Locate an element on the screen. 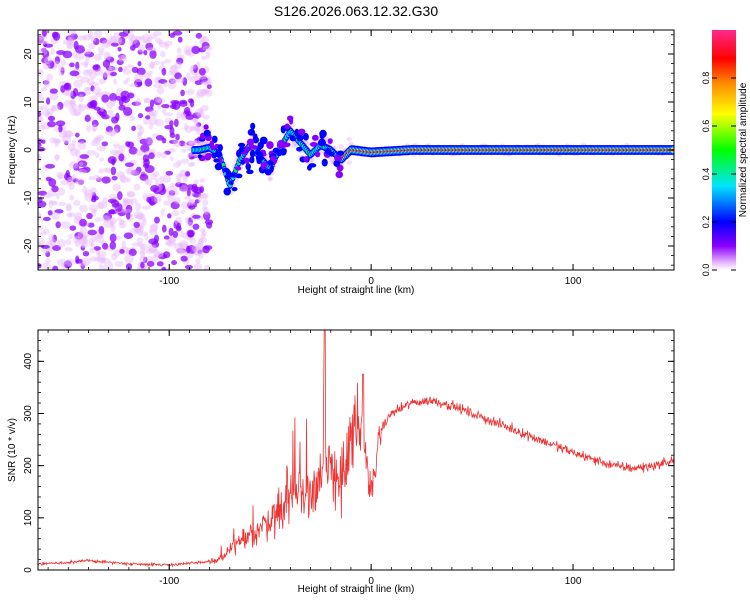 This screenshot has height=600, width=750. spectrogram-xtick-label: 100 is located at coordinates (573, 281).